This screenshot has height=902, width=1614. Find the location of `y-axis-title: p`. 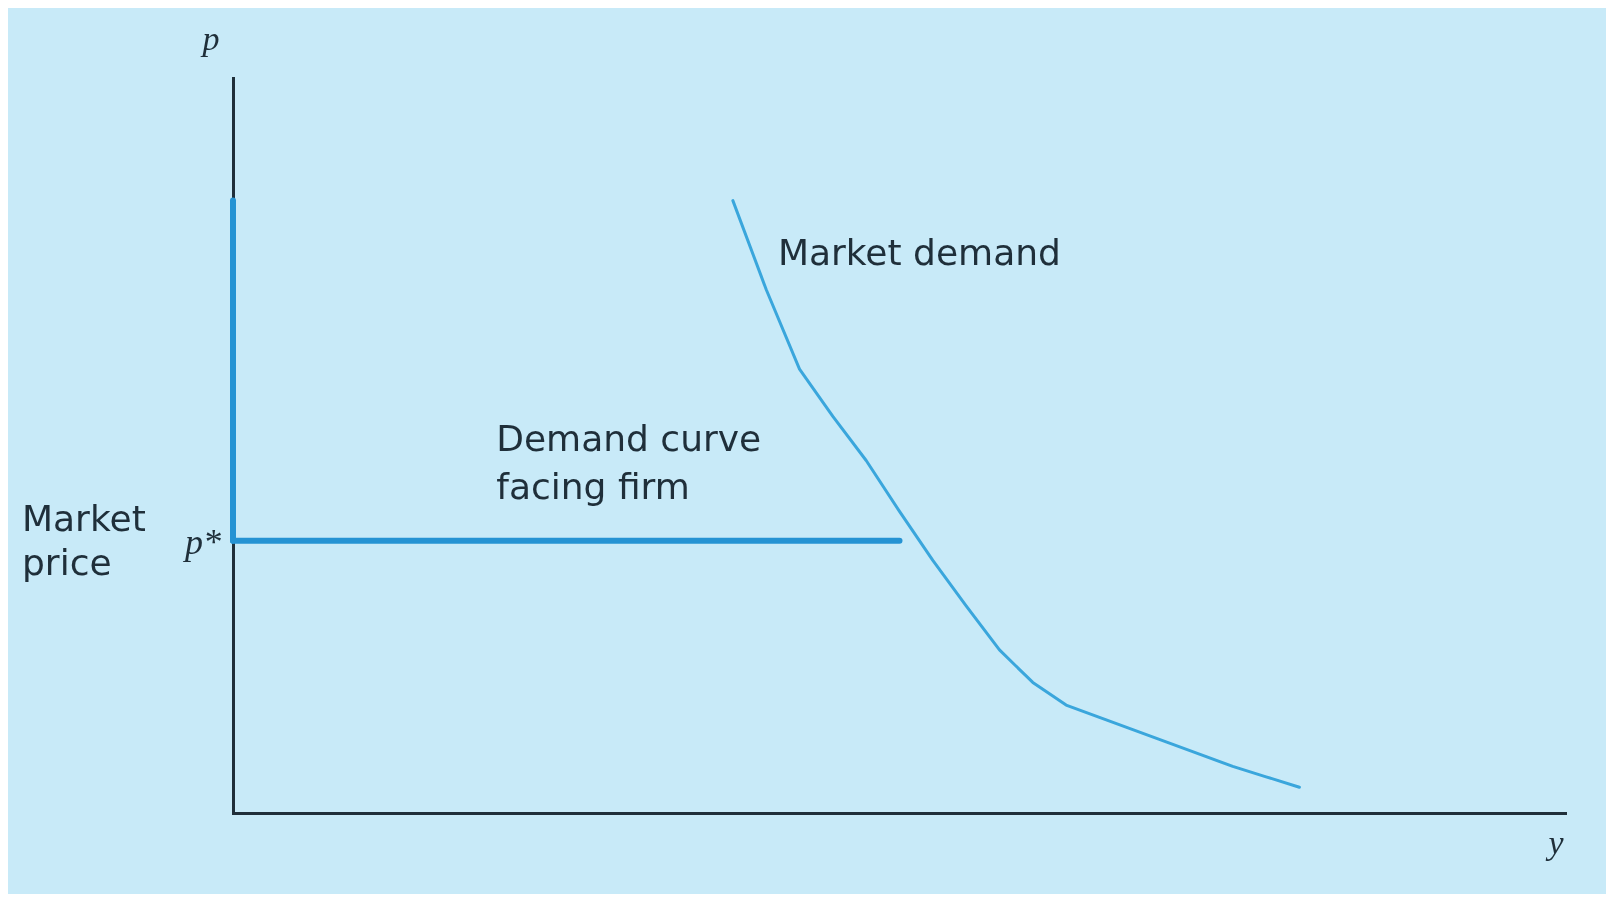

y-axis-title: p is located at coordinates (210, 38).